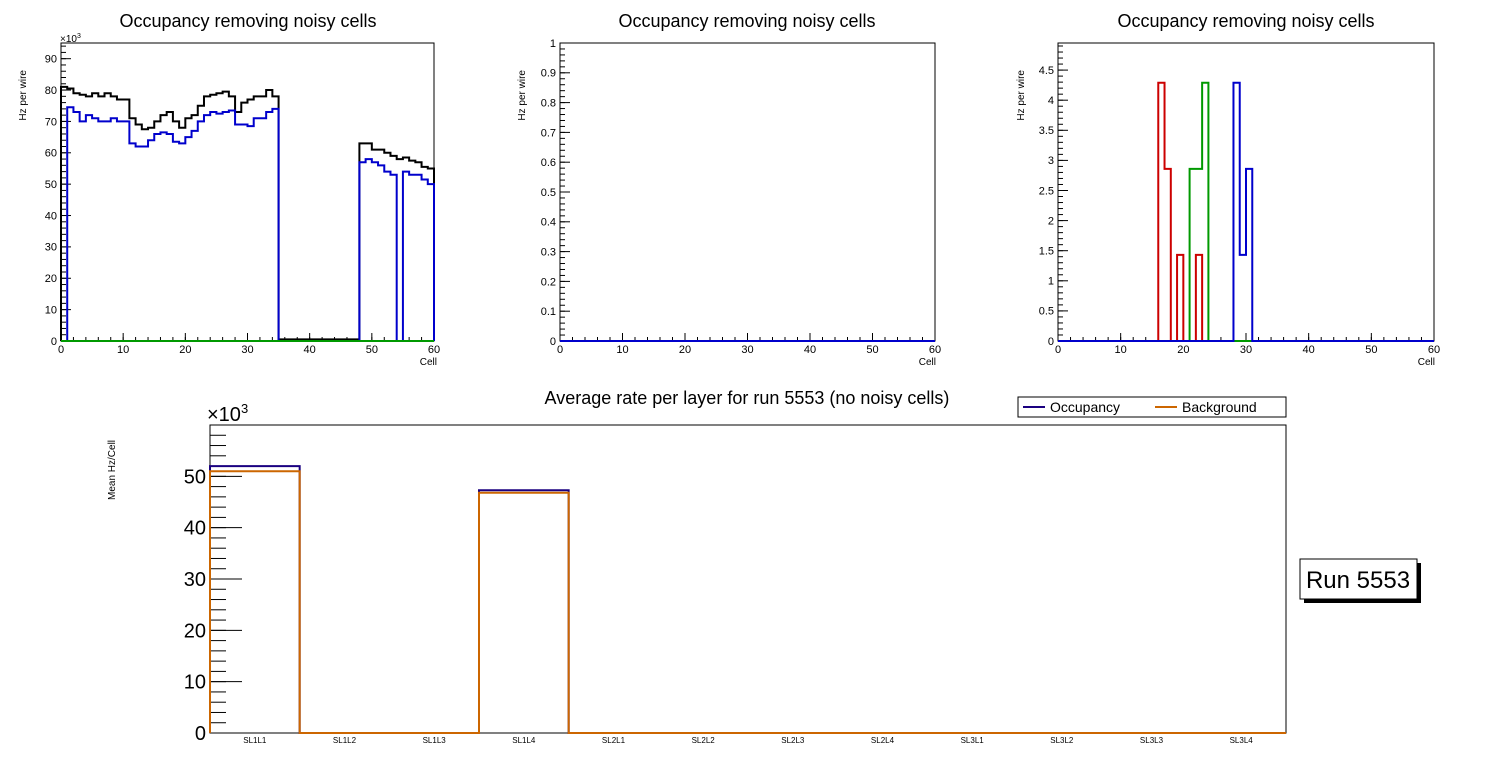 This screenshot has width=1496, height=772. What do you see at coordinates (560, 350) in the screenshot?
I see `x-tick-label: 0` at bounding box center [560, 350].